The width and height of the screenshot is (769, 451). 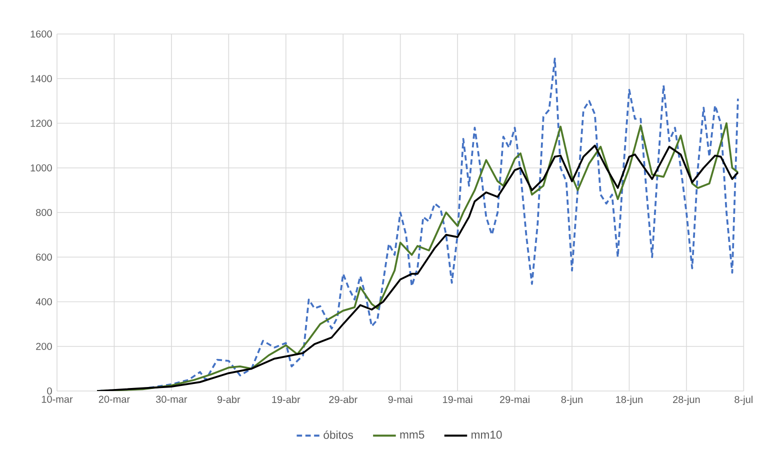 What do you see at coordinates (57, 399) in the screenshot?
I see `x-tick-label: 10-mar` at bounding box center [57, 399].